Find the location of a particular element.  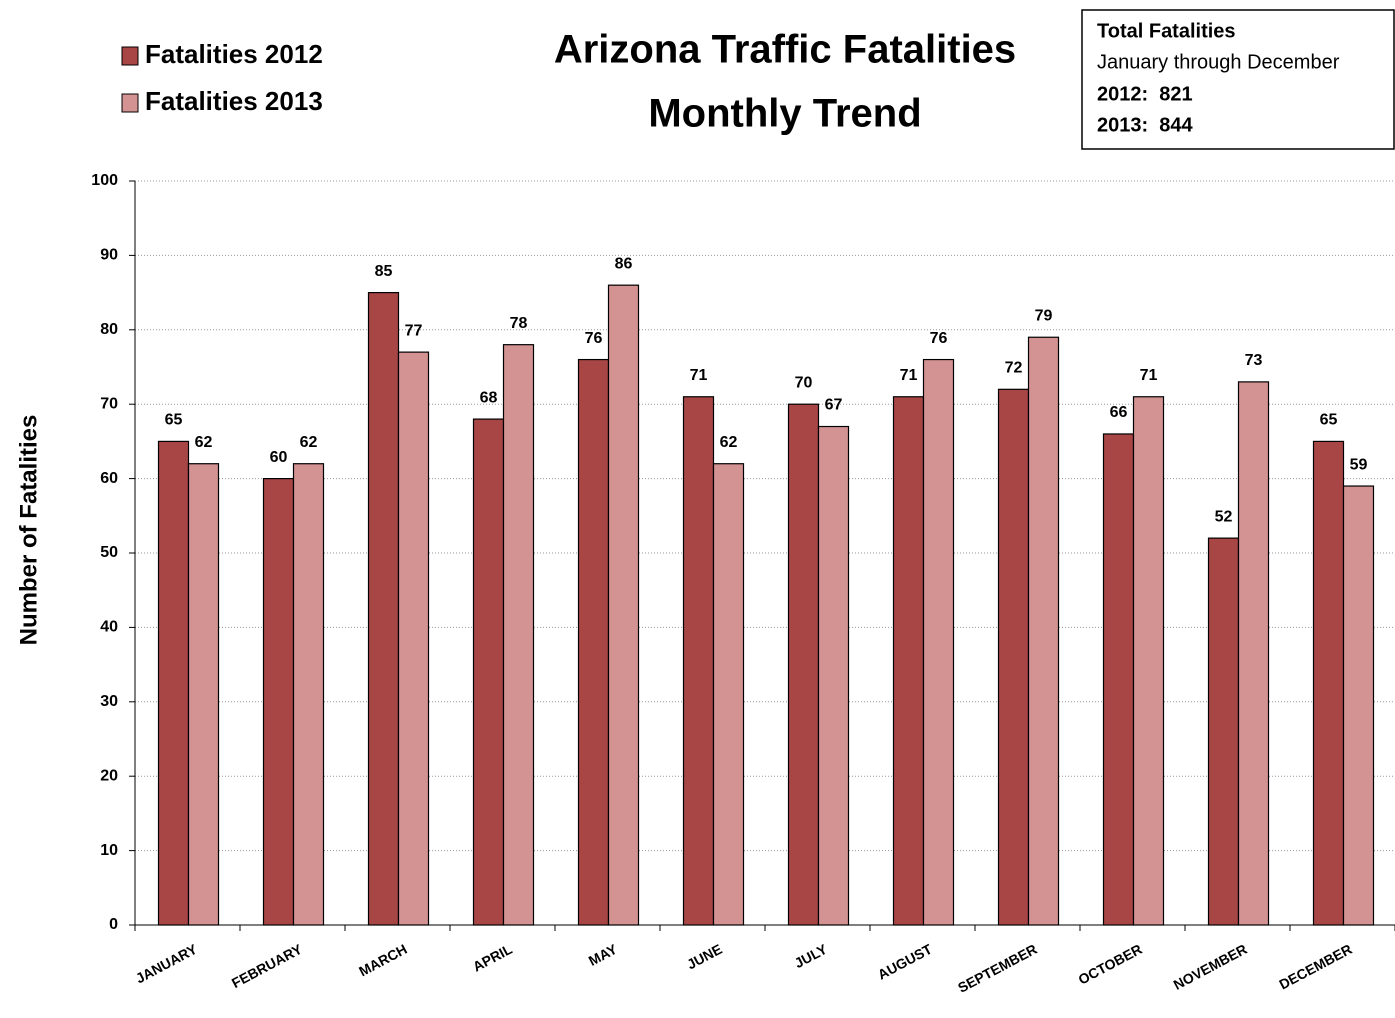

y-tick-label: 90 is located at coordinates (109, 255).